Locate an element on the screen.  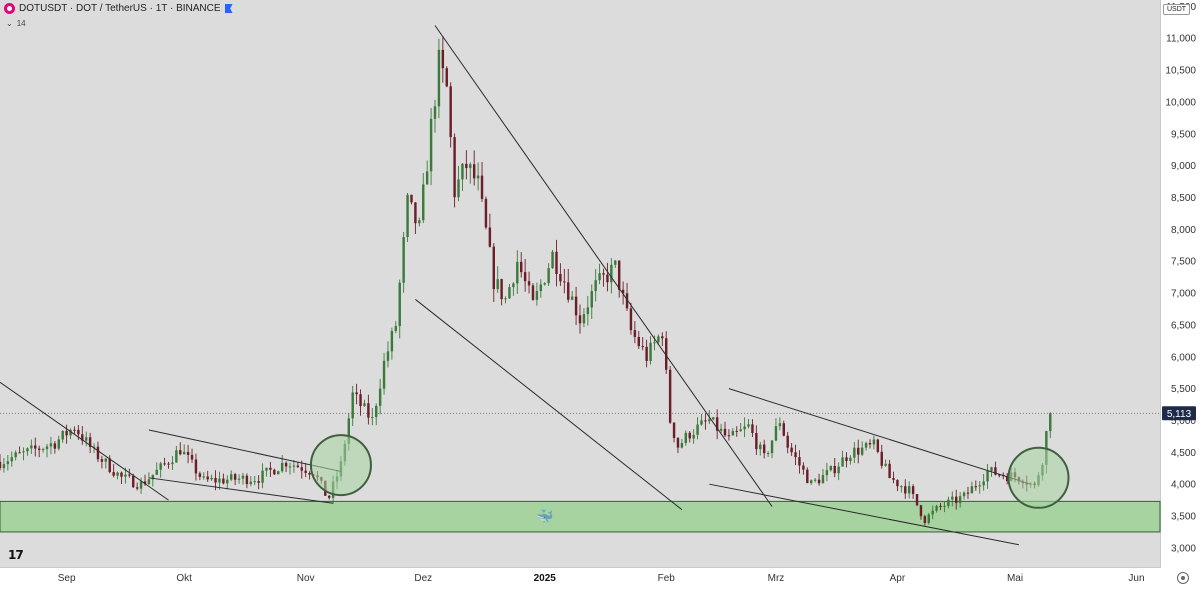
settings-icon is located at coordinates (1183, 578).